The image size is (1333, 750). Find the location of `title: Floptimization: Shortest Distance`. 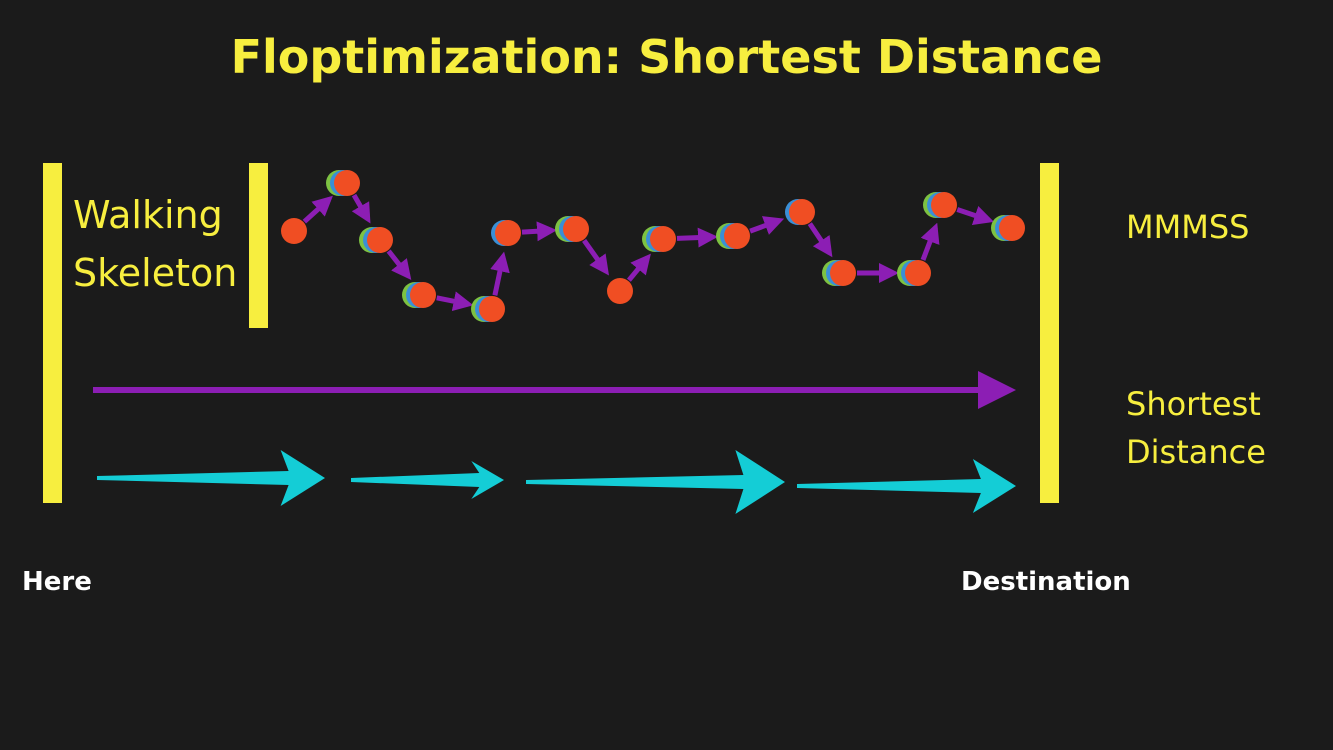

title: Floptimization: Shortest Distance is located at coordinates (666, 57).